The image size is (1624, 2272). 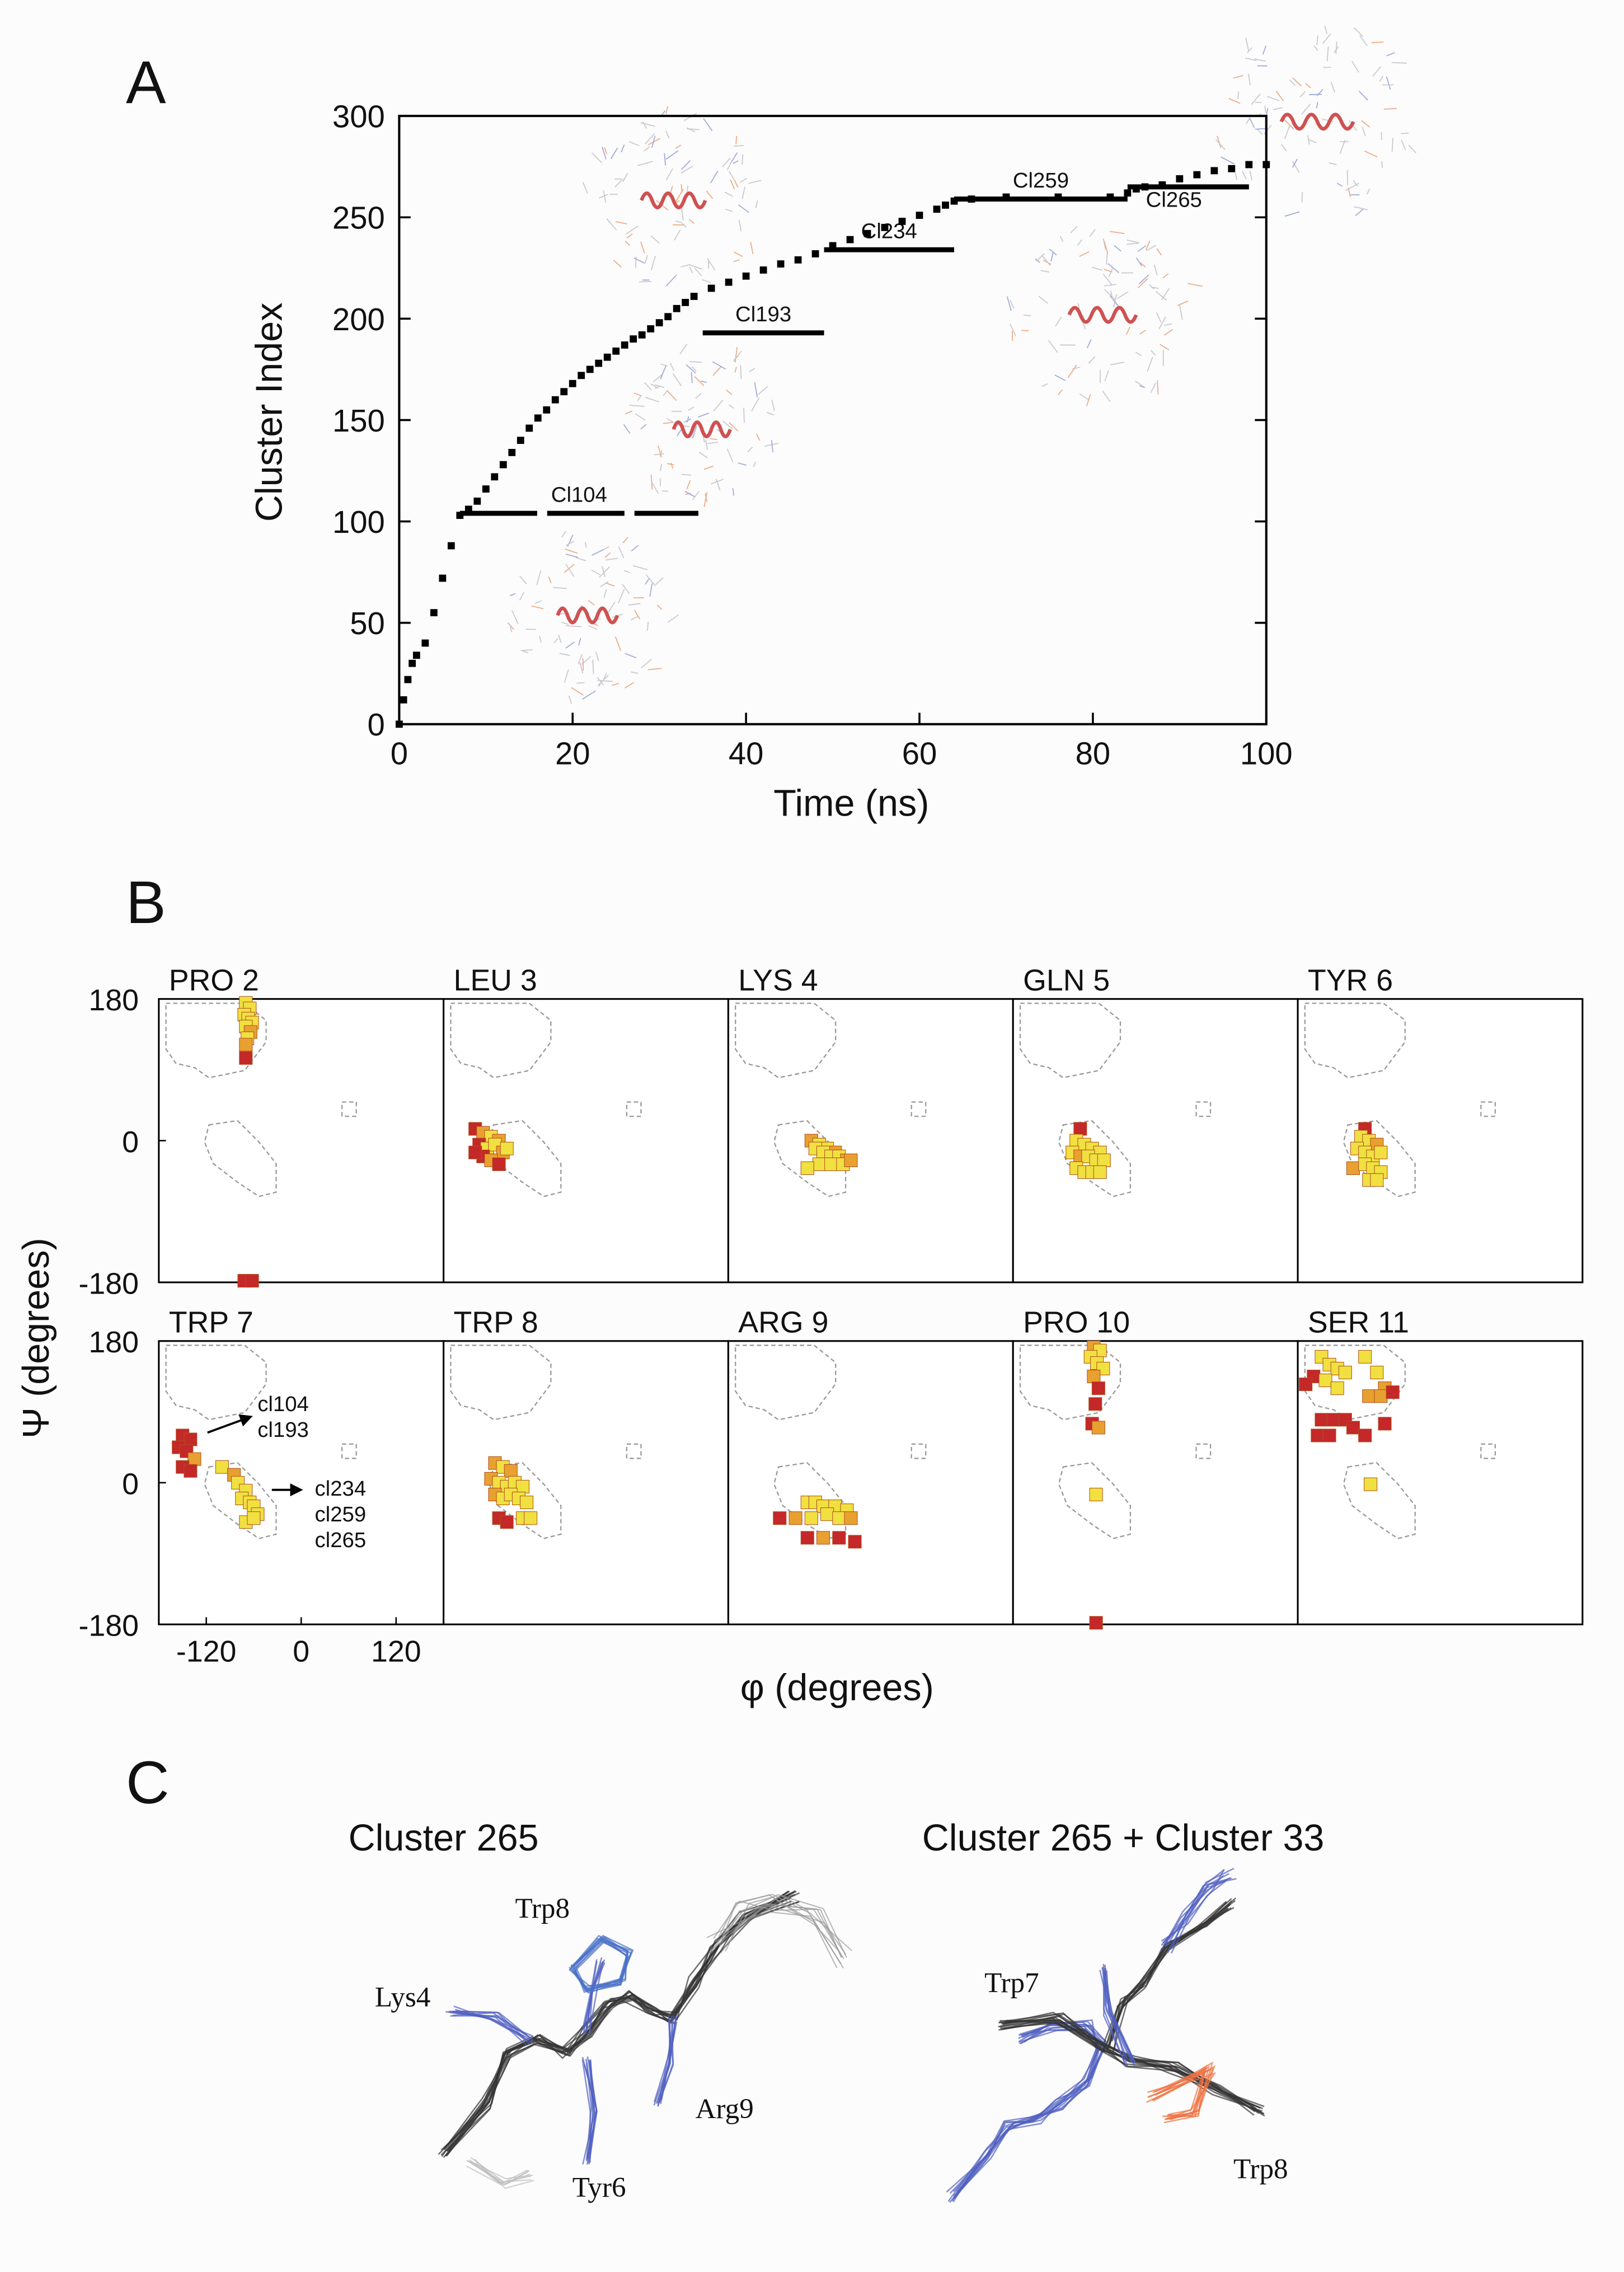 I want to click on residue-label: Tyr6, so click(x=599, y=2188).